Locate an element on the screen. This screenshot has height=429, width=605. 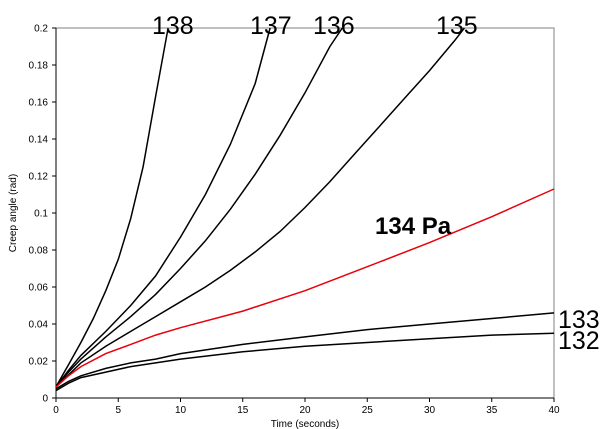
x-axis-title: Time (seconds) is located at coordinates (305, 424).